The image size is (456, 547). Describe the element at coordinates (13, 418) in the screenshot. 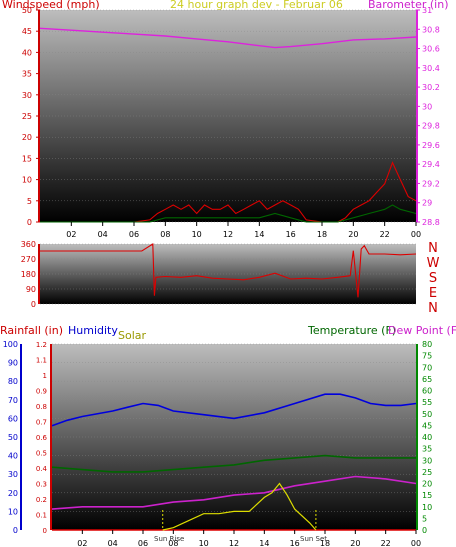

I see `humidity-tick-label: 60` at that location.